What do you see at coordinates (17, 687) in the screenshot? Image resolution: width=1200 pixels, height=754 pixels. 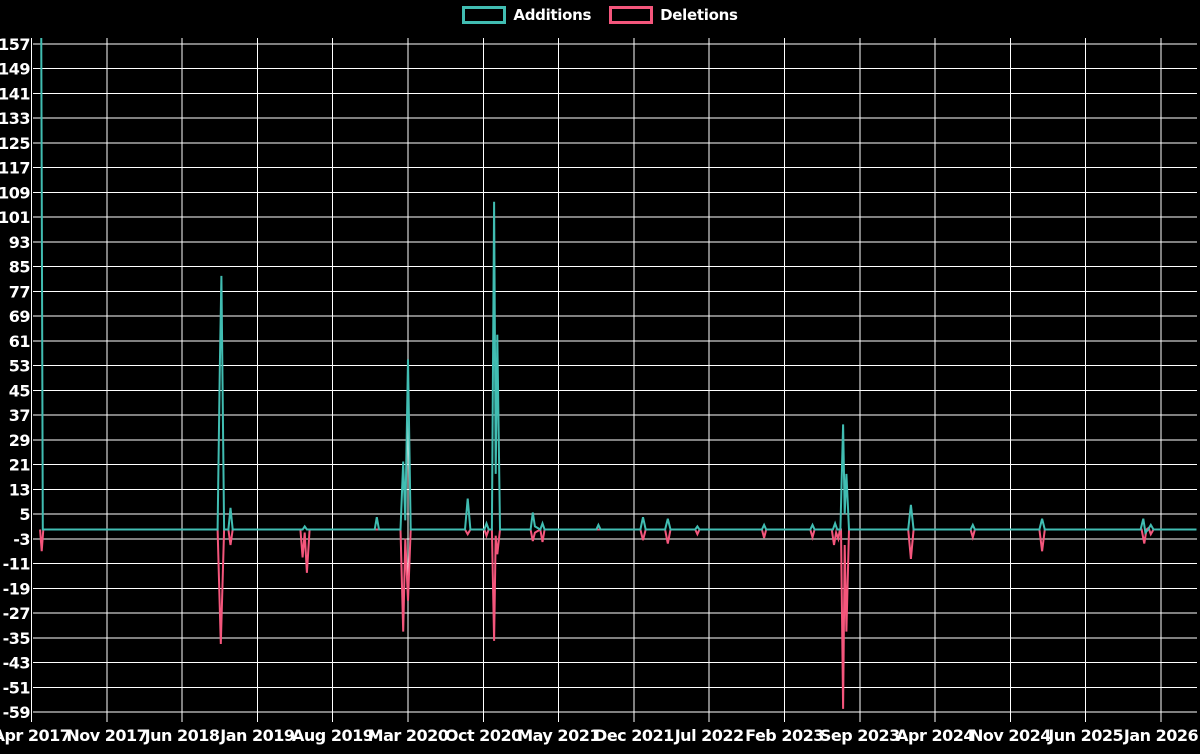 I see `y-tick-label: -51` at bounding box center [17, 687].